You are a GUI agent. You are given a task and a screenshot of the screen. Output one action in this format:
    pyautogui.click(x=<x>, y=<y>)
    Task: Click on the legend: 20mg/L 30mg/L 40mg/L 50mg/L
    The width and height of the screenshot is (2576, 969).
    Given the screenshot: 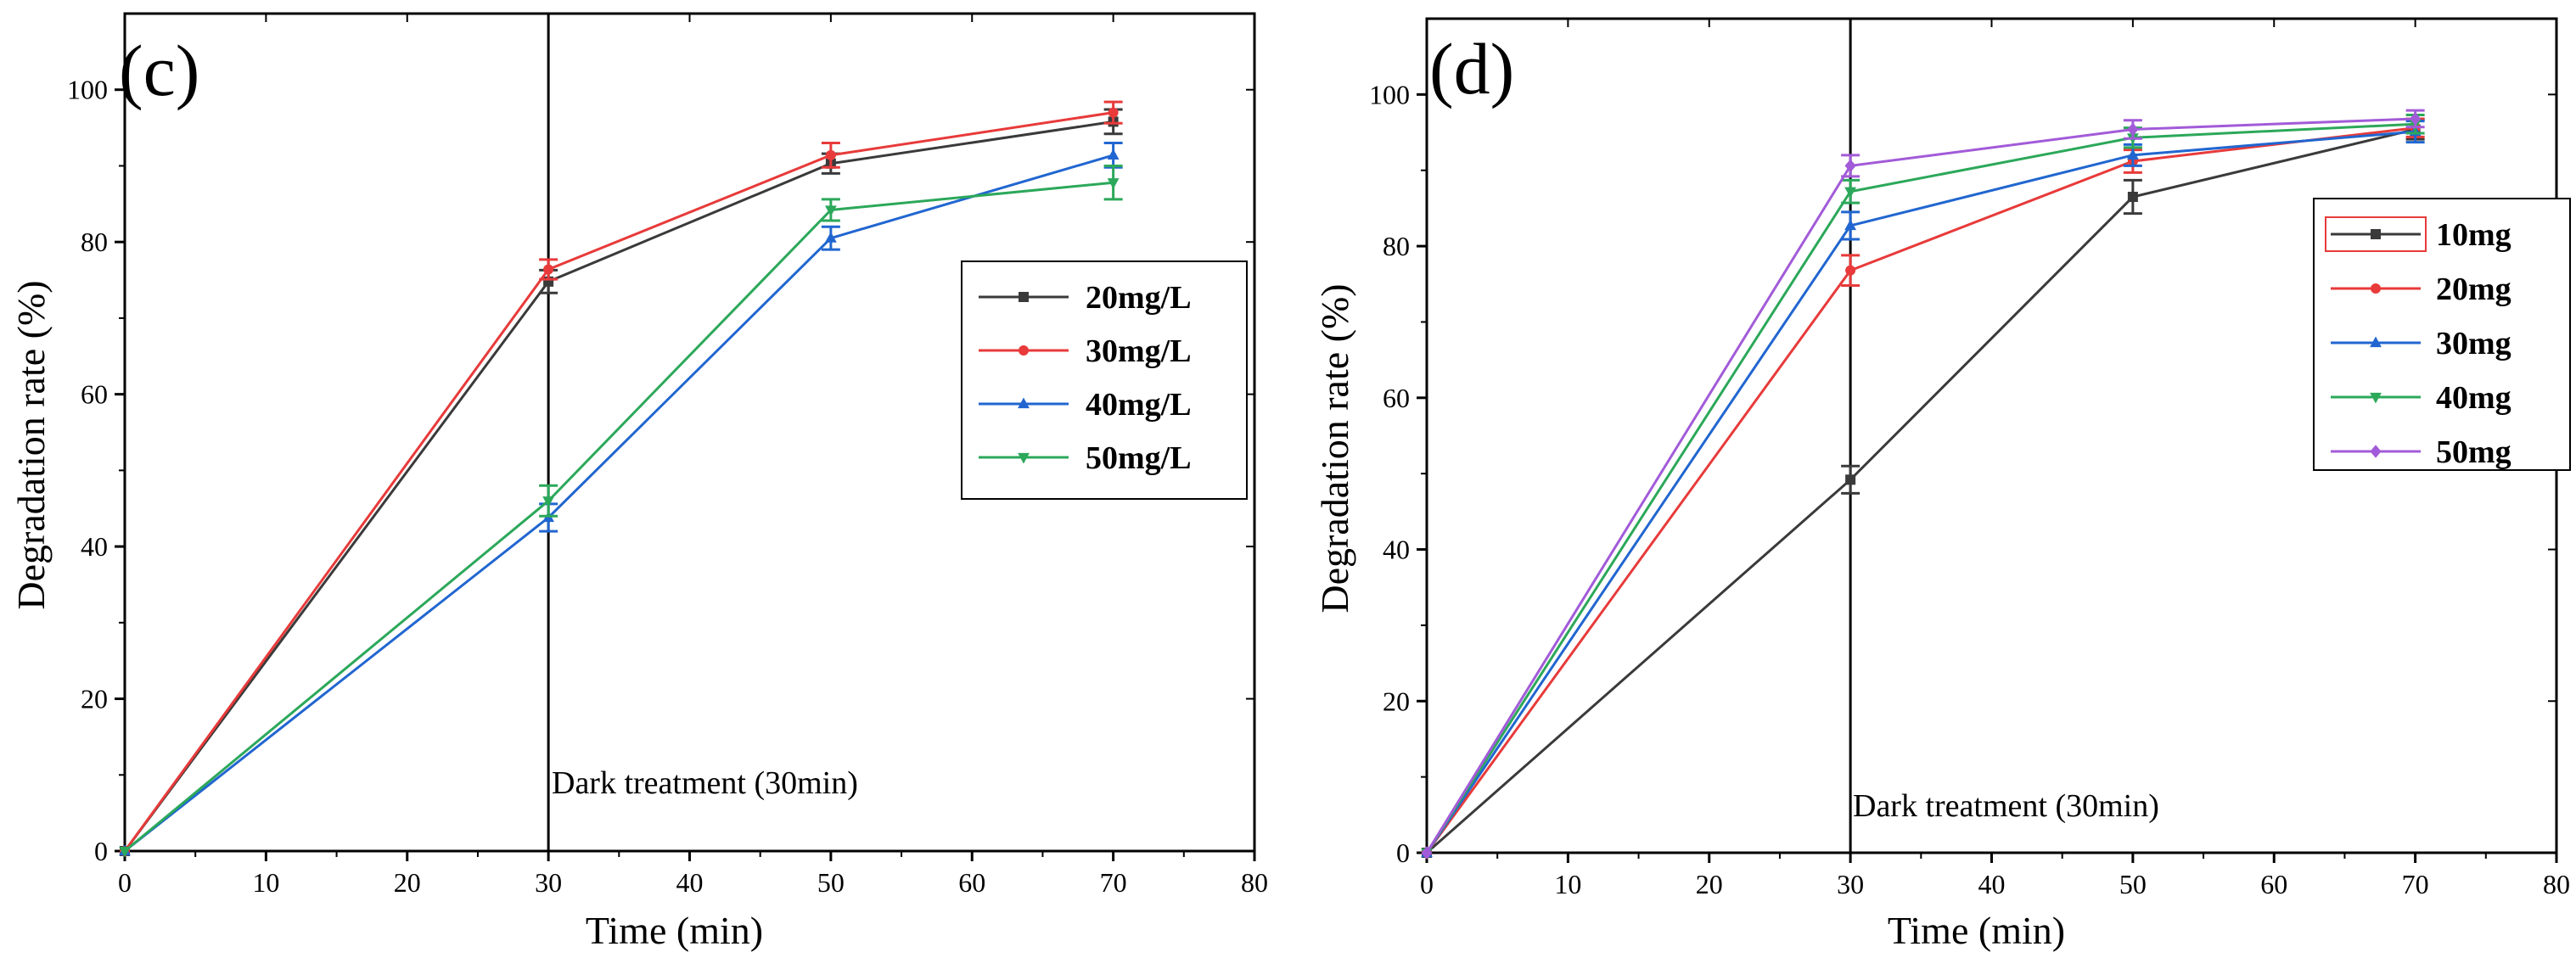 What is the action you would take?
    pyautogui.click(x=1104, y=380)
    